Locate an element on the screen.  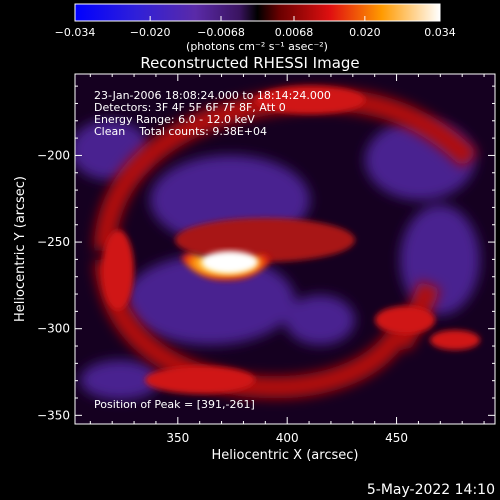
x-axis-label: Heliocentric X (arcsec) is located at coordinates (285, 455).